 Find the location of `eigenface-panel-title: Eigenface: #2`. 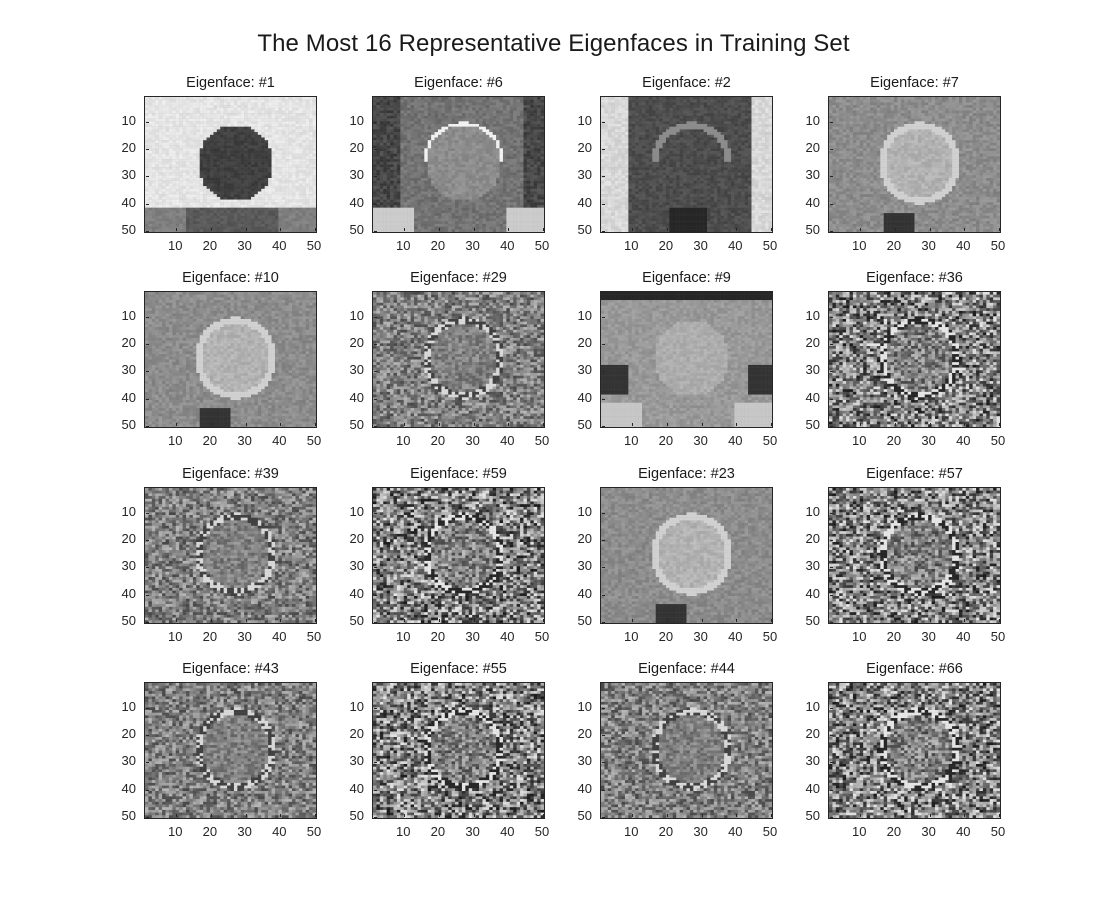

eigenface-panel-title: Eigenface: #2 is located at coordinates (686, 83).